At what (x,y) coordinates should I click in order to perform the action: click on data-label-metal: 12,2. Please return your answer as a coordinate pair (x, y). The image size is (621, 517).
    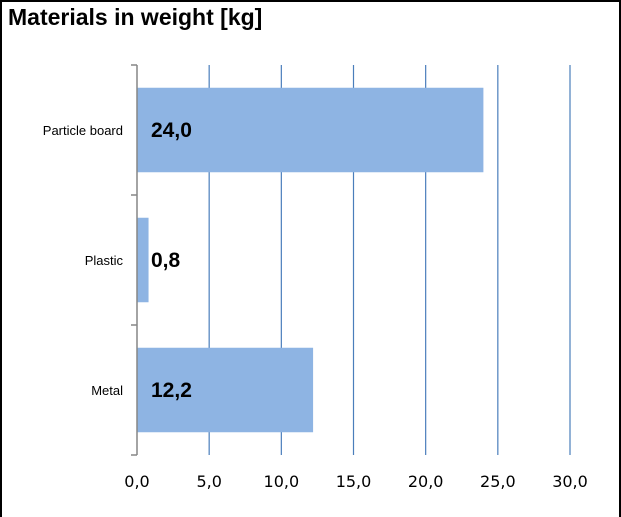
    Looking at the image, I should click on (171, 390).